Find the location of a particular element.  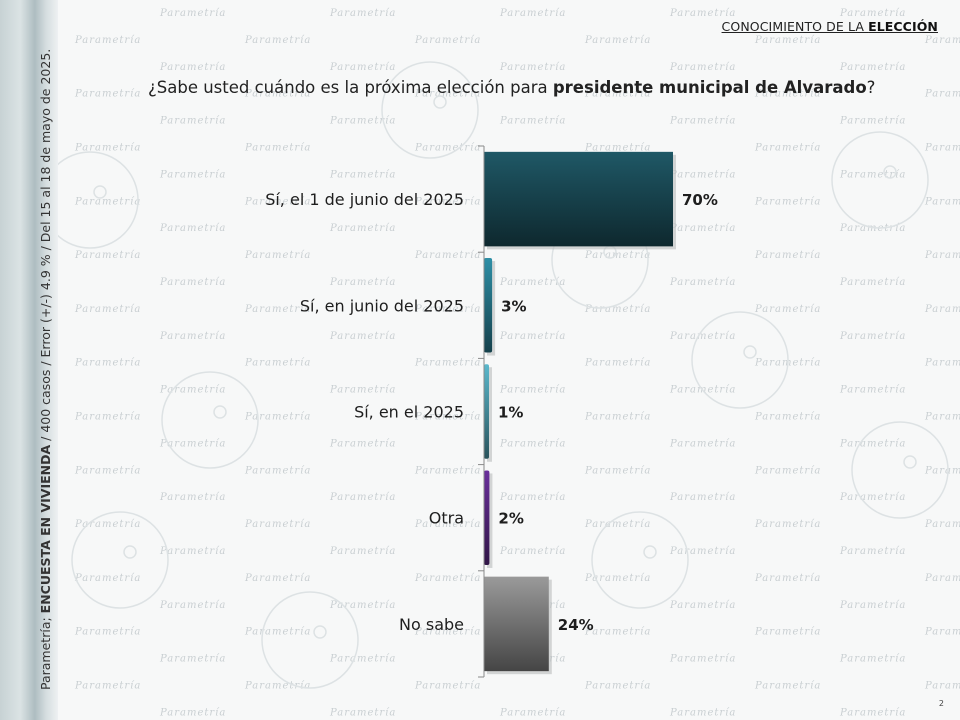

section-title-prefix: CONOCIMIENTO DE LA is located at coordinates (795, 26).